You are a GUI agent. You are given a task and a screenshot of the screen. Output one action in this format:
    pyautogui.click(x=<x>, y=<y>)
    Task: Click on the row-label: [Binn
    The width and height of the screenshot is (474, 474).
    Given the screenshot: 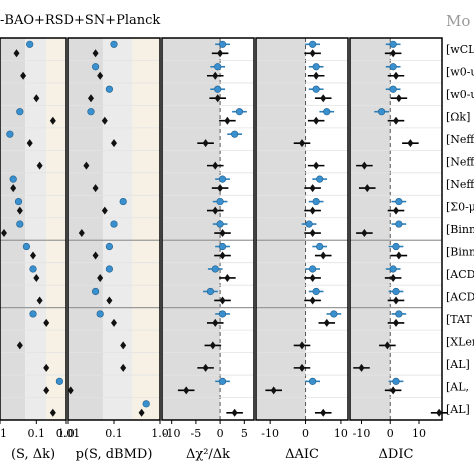 What is the action you would take?
    pyautogui.click(x=460, y=251)
    